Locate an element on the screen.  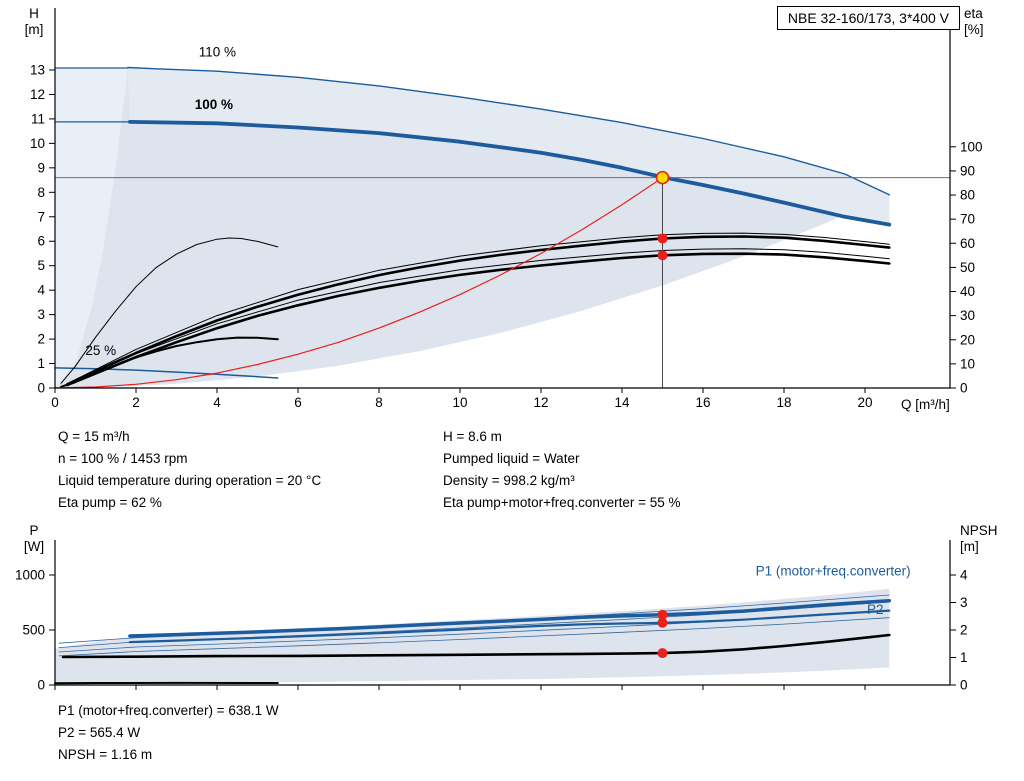
eta-total-100pct-upper is located at coordinates (478, 317).